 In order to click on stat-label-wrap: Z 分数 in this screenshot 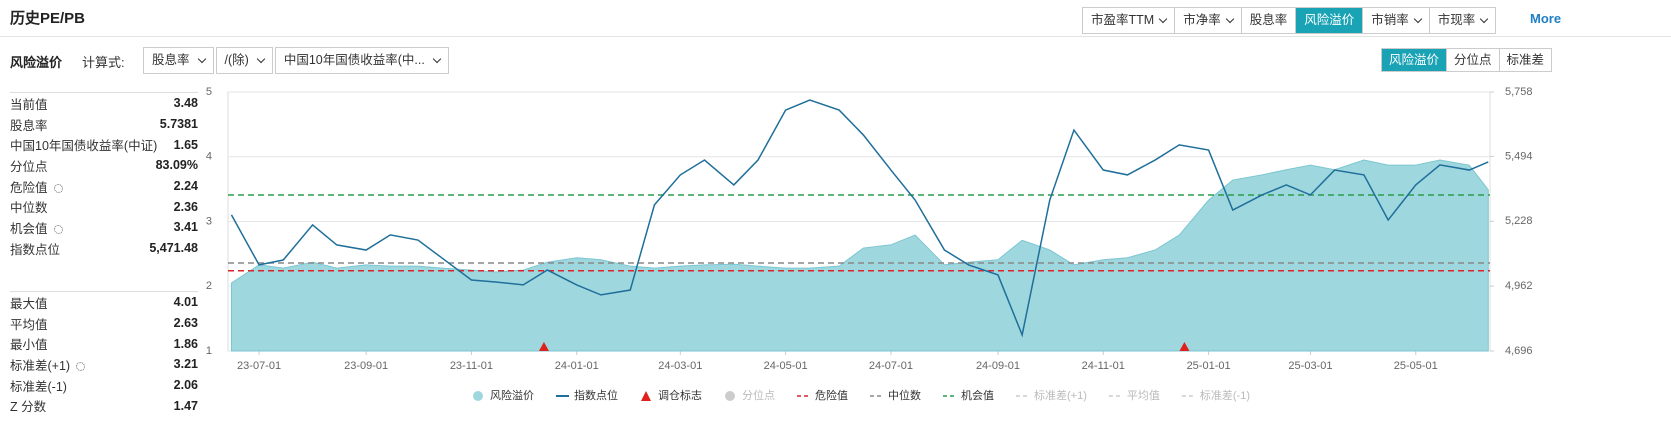, I will do `click(28, 405)`.